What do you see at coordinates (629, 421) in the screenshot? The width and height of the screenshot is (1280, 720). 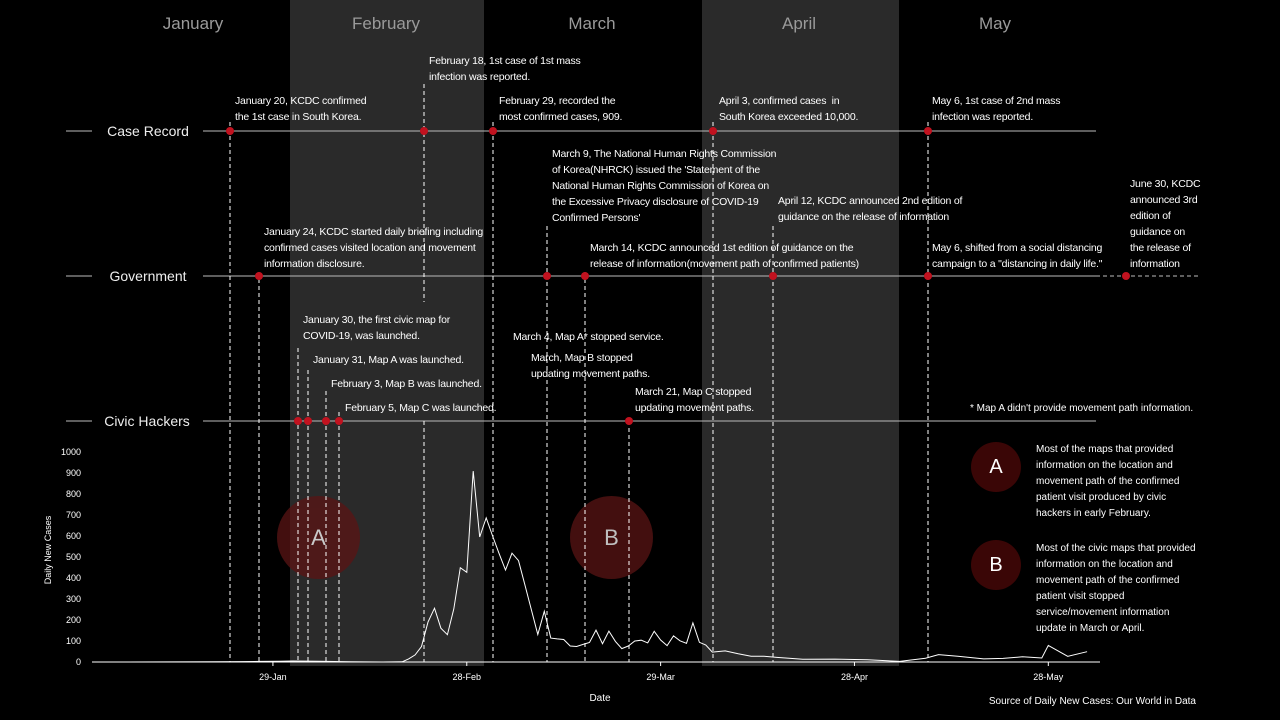 I see `marker-mar21` at bounding box center [629, 421].